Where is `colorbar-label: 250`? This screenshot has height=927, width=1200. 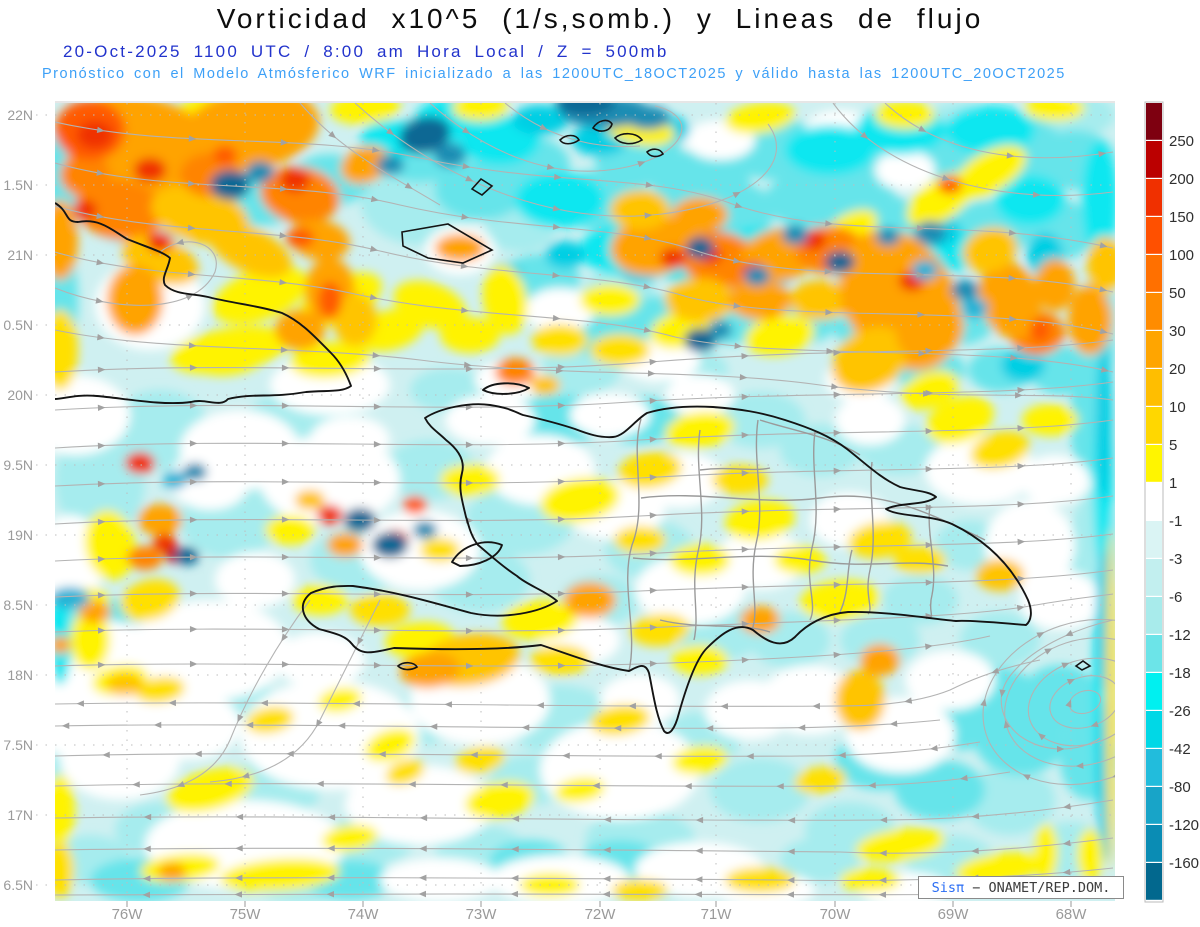 colorbar-label: 250 is located at coordinates (1181, 141).